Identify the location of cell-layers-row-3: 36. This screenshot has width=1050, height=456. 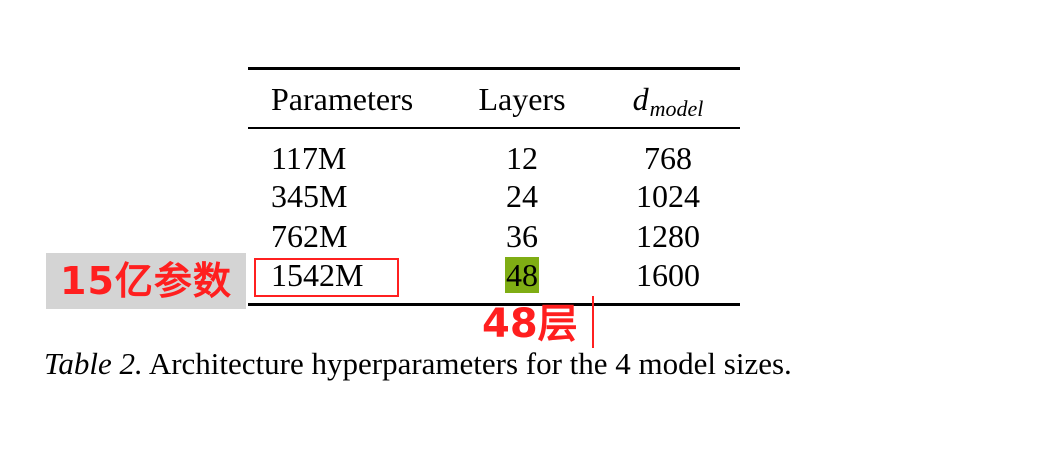
(522, 236).